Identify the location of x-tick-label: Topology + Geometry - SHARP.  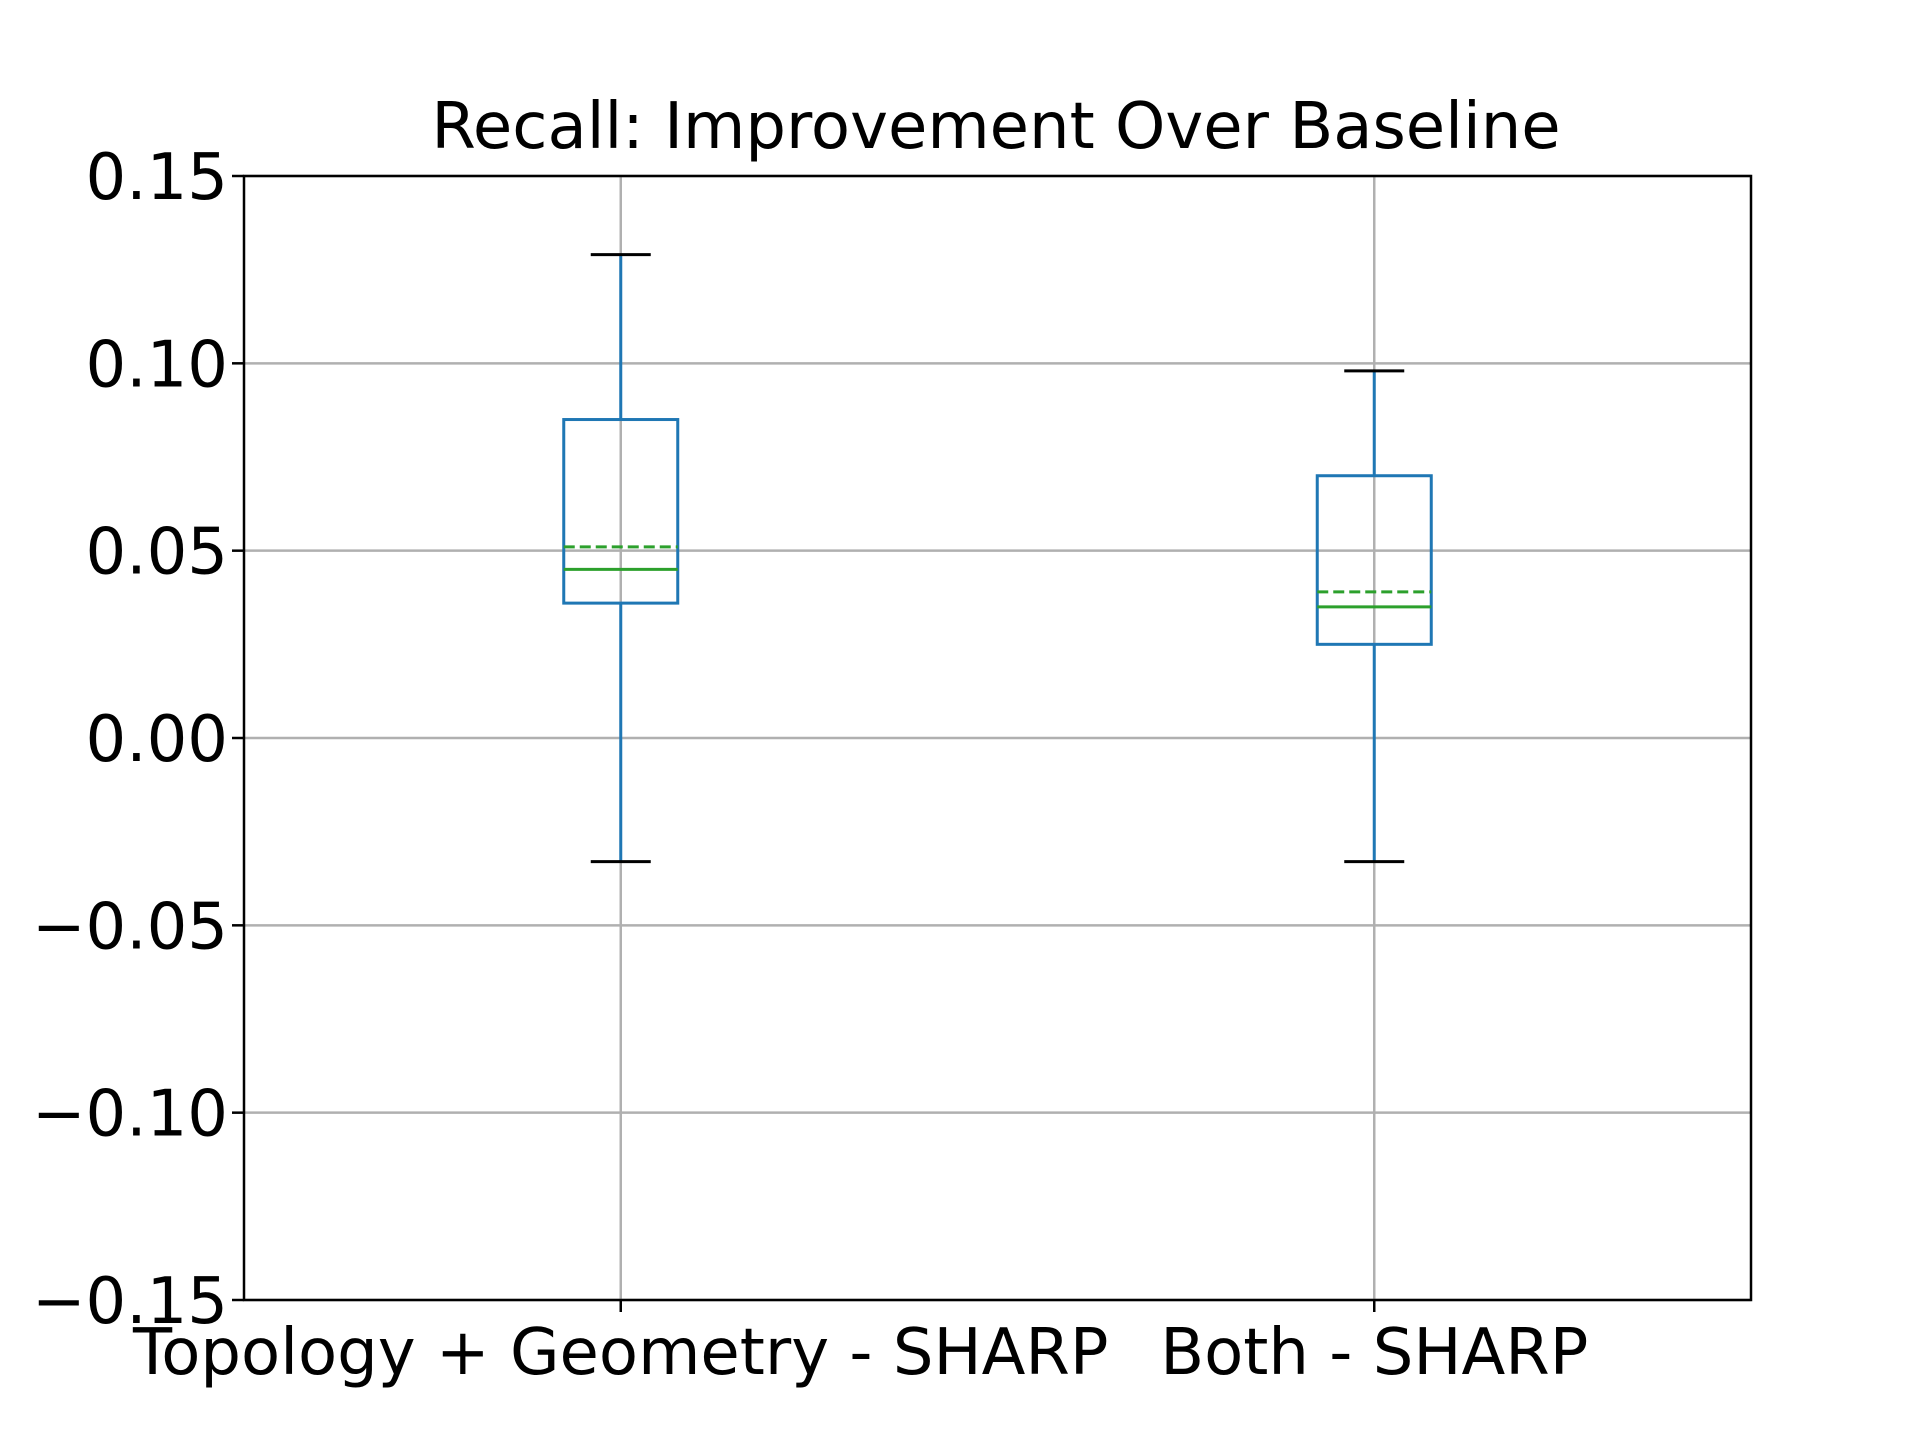
(620, 1353).